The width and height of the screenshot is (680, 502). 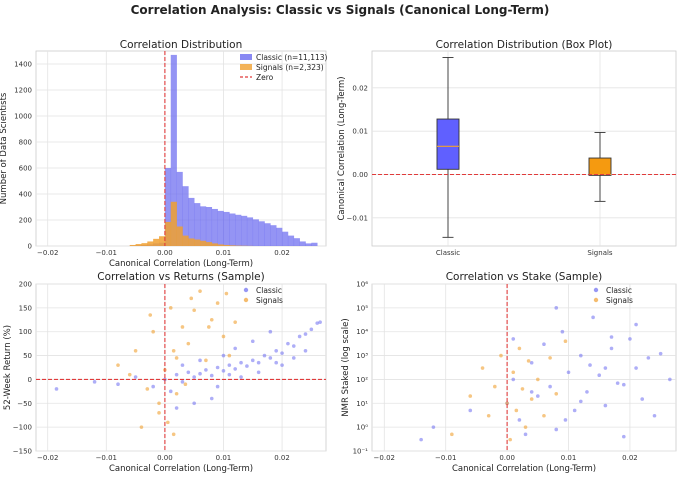 What do you see at coordinates (30, 247) in the screenshot?
I see `hist-ytick-label: 0` at bounding box center [30, 247].